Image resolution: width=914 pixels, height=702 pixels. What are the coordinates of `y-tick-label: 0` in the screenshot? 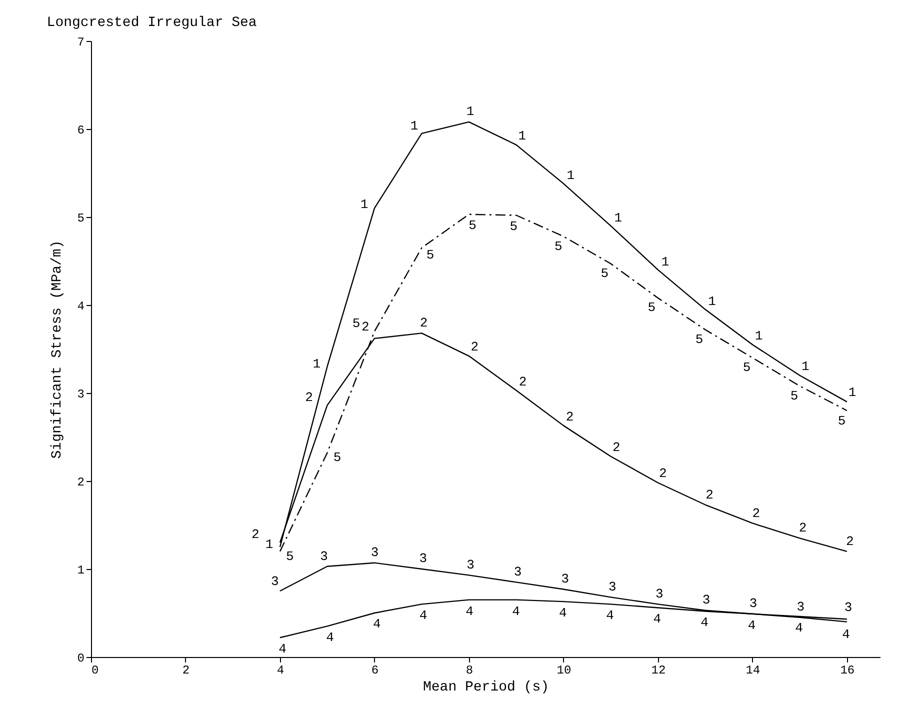 It's located at (80, 659).